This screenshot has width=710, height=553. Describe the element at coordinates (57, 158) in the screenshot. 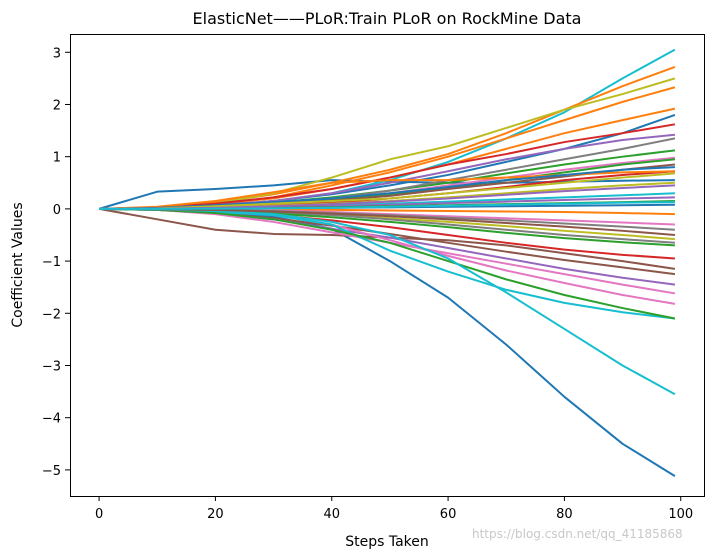

I see `y-tick-label: 1` at that location.